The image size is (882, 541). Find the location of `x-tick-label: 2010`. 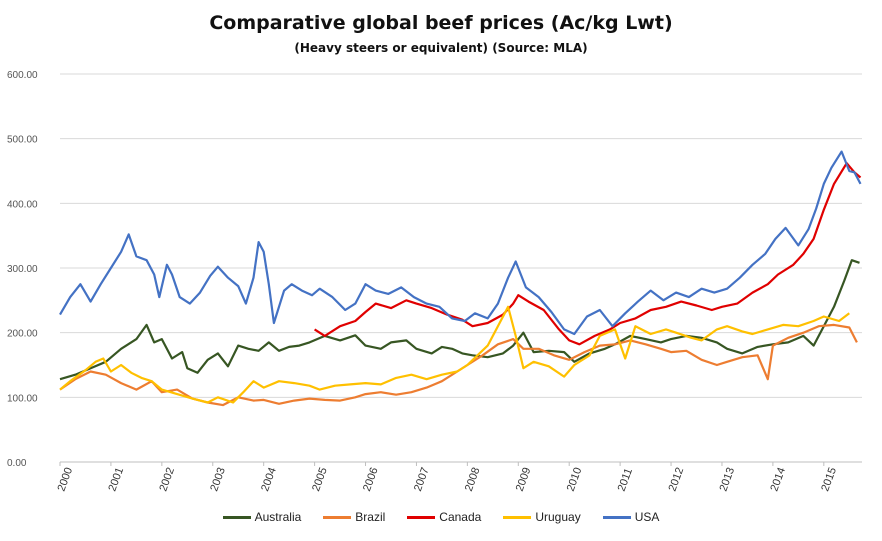

x-tick-label: 2010 is located at coordinates (575, 479).